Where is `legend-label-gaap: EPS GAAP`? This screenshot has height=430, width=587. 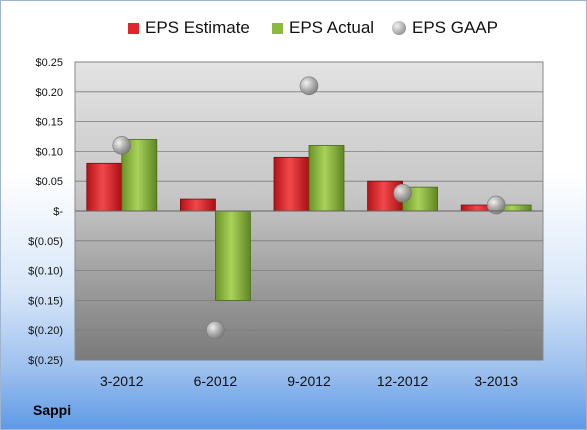
legend-label-gaap: EPS GAAP is located at coordinates (455, 27).